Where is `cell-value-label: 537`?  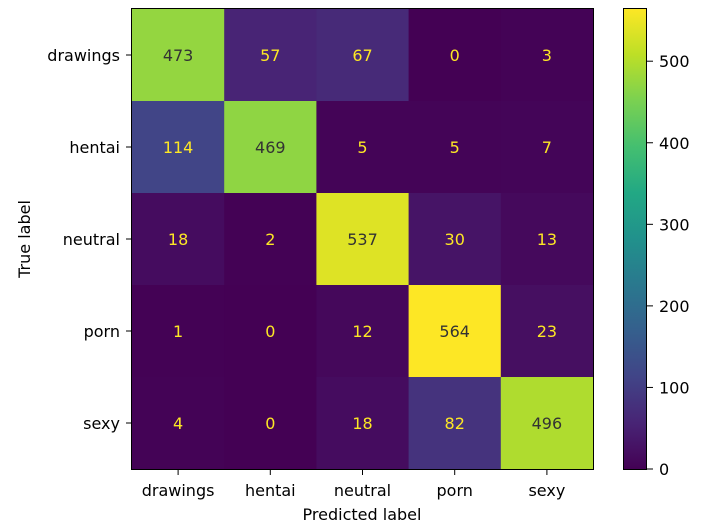 cell-value-label: 537 is located at coordinates (362, 239).